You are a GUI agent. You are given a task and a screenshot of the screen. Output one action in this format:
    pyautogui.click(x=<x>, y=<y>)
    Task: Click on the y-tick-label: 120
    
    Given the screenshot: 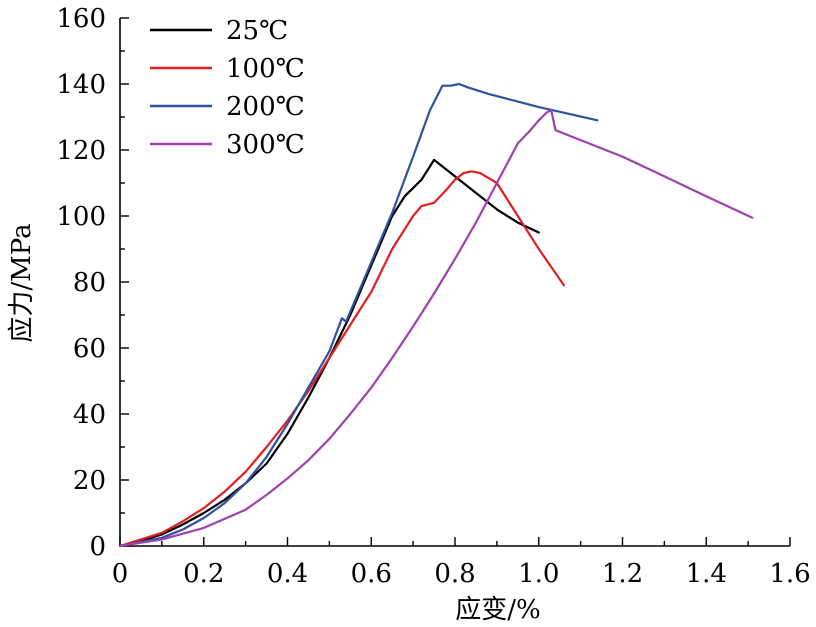 What is the action you would take?
    pyautogui.click(x=81, y=151)
    